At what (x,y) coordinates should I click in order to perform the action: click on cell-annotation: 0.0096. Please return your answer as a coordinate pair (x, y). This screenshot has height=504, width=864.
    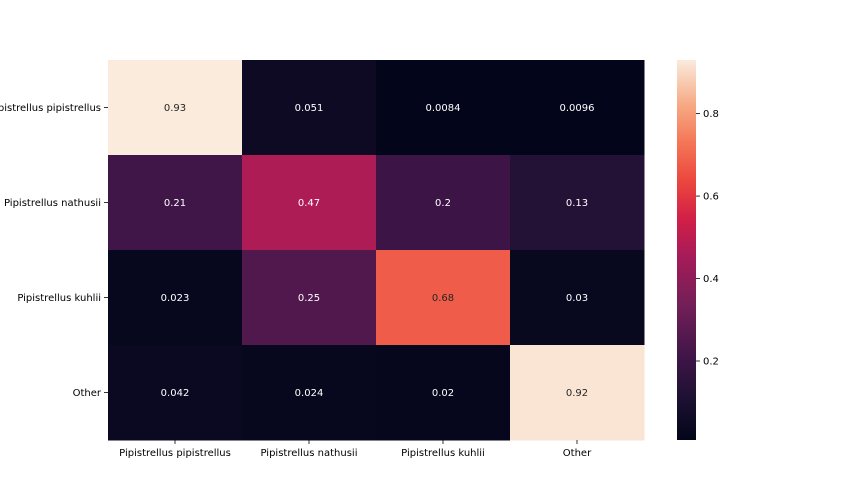
    Looking at the image, I should click on (577, 108).